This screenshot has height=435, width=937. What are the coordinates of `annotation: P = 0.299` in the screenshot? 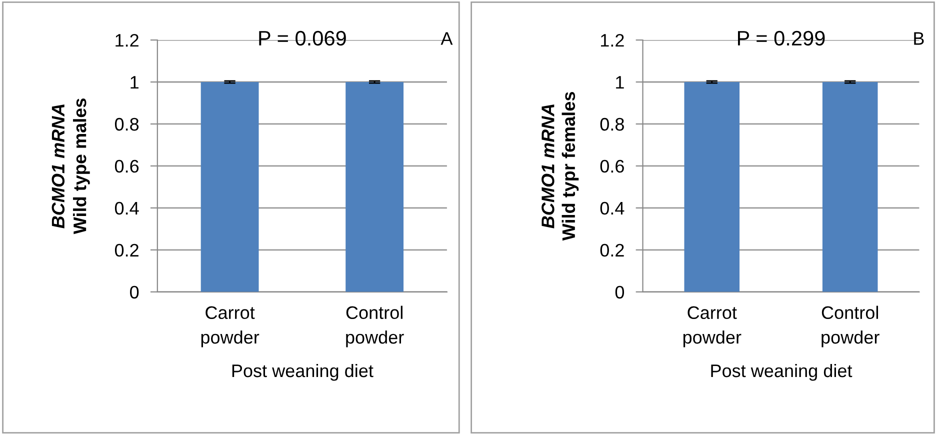 It's located at (781, 38).